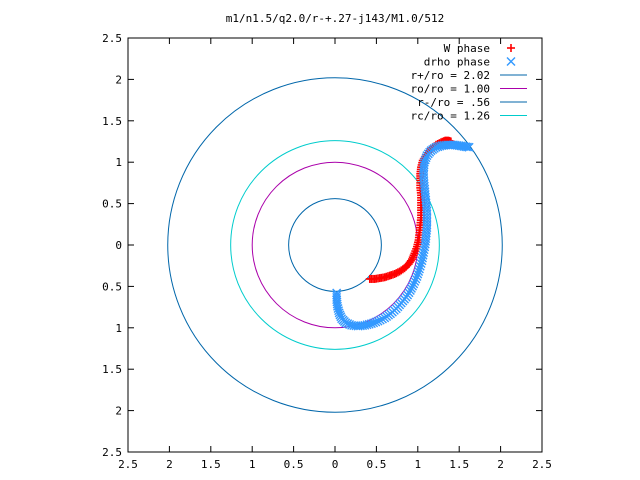 The image size is (640, 480). I want to click on marker-layer, so click(403, 233).